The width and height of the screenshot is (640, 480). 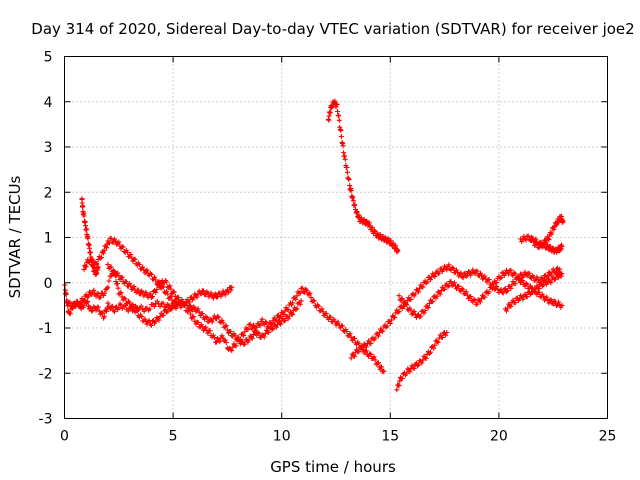 What do you see at coordinates (48, 58) in the screenshot?
I see `y-tick-label: 5` at bounding box center [48, 58].